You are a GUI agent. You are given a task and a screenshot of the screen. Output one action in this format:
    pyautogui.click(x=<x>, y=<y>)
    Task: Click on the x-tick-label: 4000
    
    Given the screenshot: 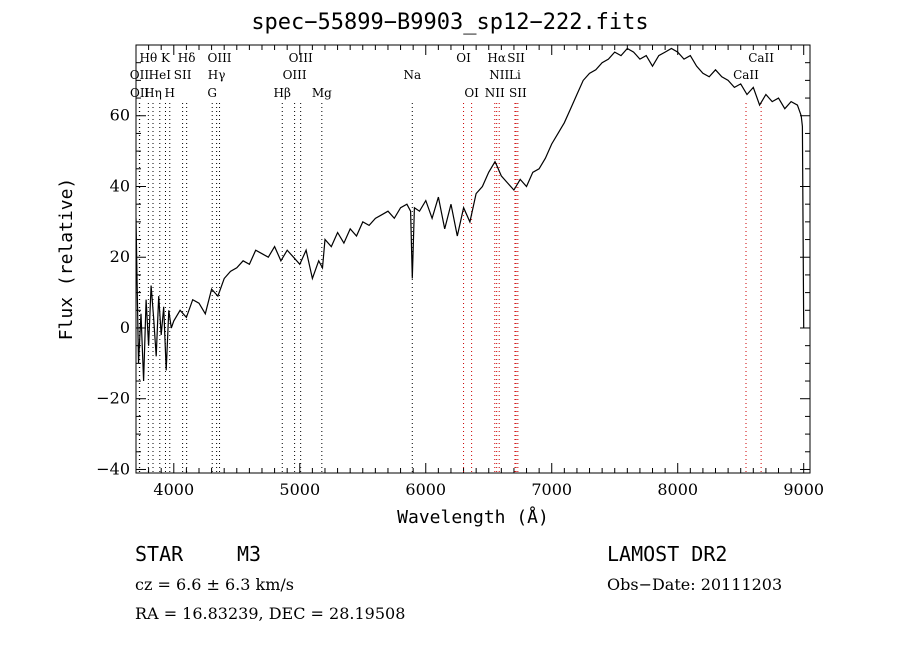 What is the action you would take?
    pyautogui.click(x=173, y=489)
    